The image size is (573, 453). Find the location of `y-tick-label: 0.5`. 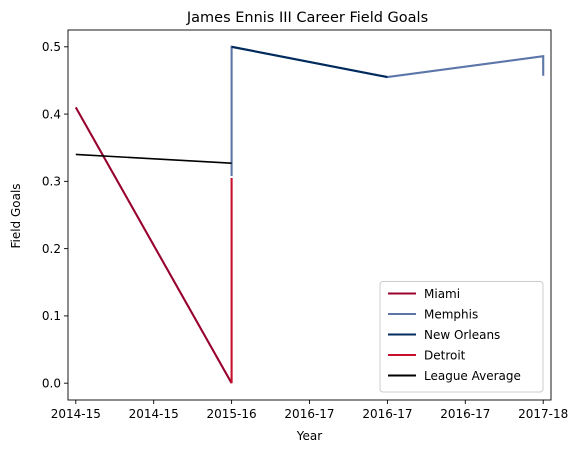

y-tick-label: 0.5 is located at coordinates (51, 47).